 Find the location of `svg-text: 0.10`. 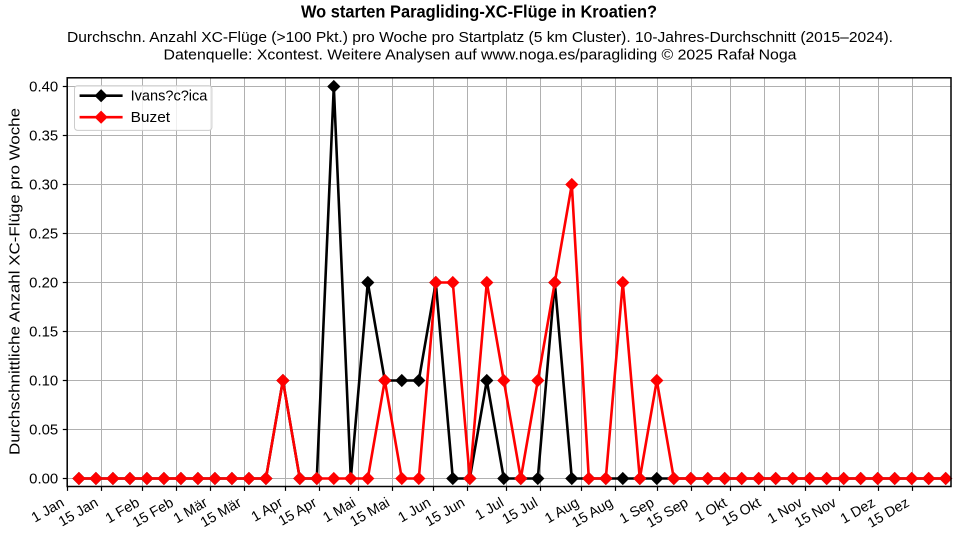

svg-text: 0.10 is located at coordinates (43, 382).